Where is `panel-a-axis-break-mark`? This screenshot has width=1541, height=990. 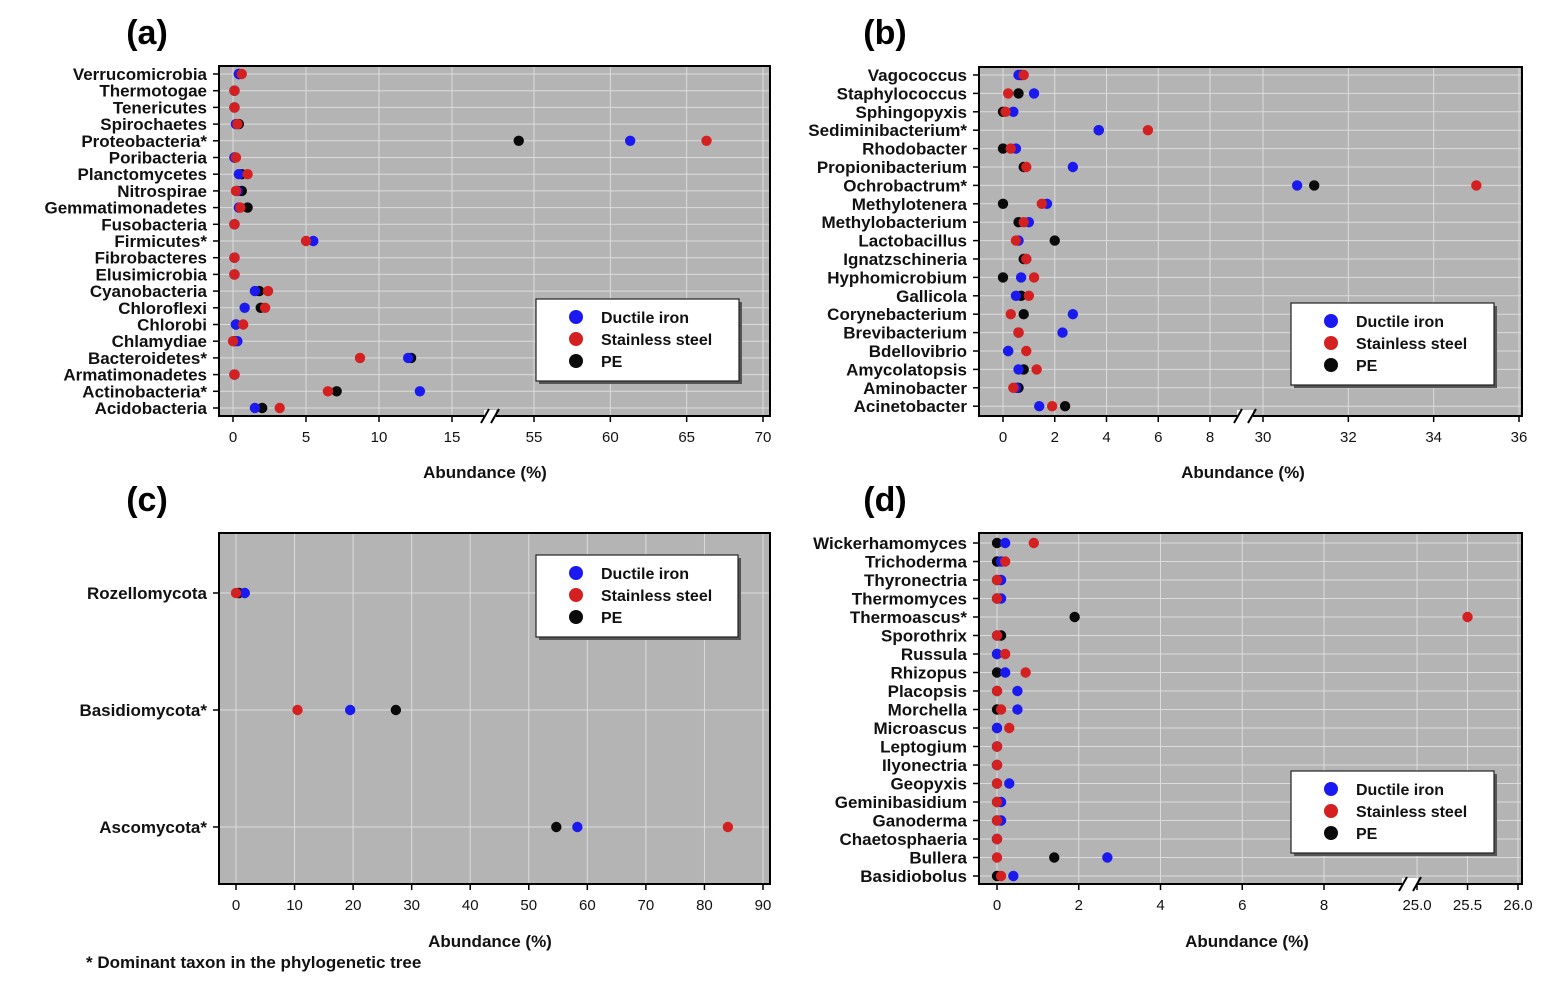 panel-a-axis-break-mark is located at coordinates (485, 416).